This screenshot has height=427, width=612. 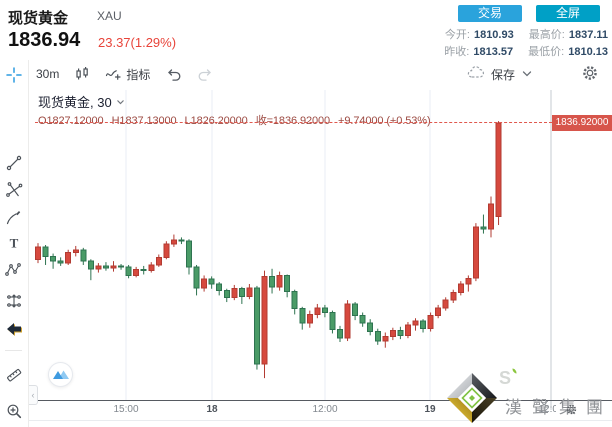 I want to click on mountain-chart-icon, so click(x=60, y=374).